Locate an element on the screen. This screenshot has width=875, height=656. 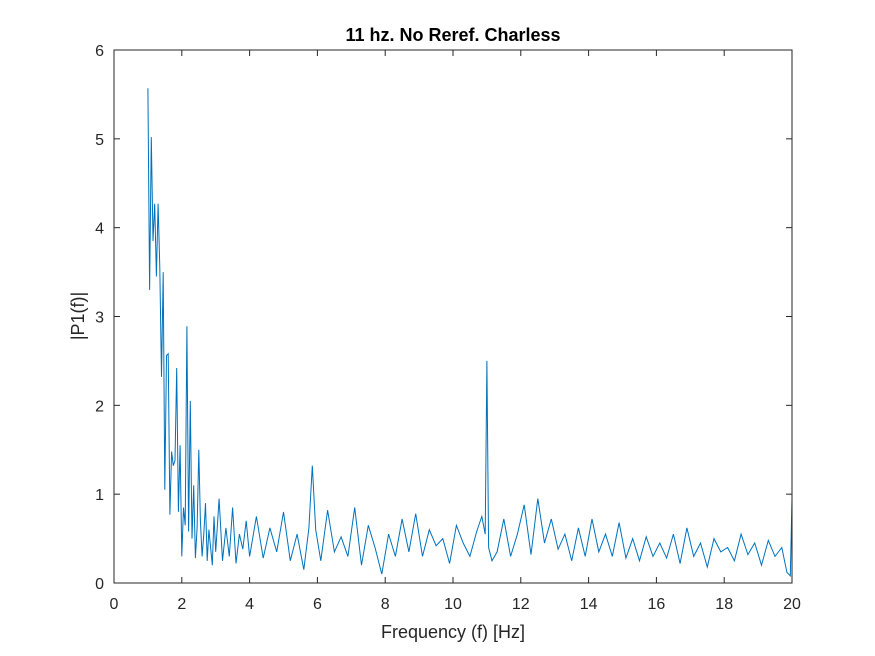
y-tick-label: 2 is located at coordinates (99, 406).